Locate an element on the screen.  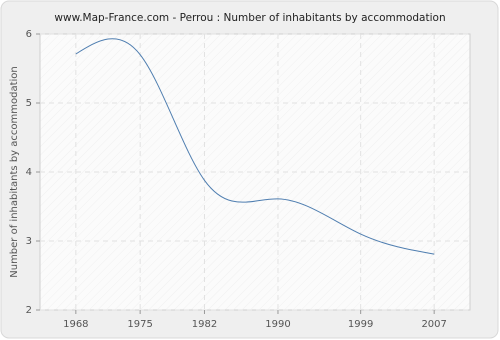
x-tick-label: 1968 is located at coordinates (75, 324).